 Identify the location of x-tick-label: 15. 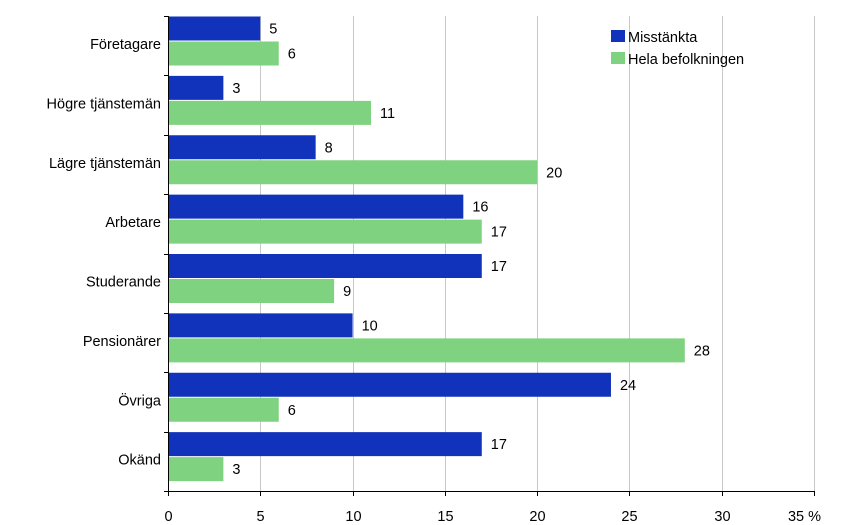
(445, 517).